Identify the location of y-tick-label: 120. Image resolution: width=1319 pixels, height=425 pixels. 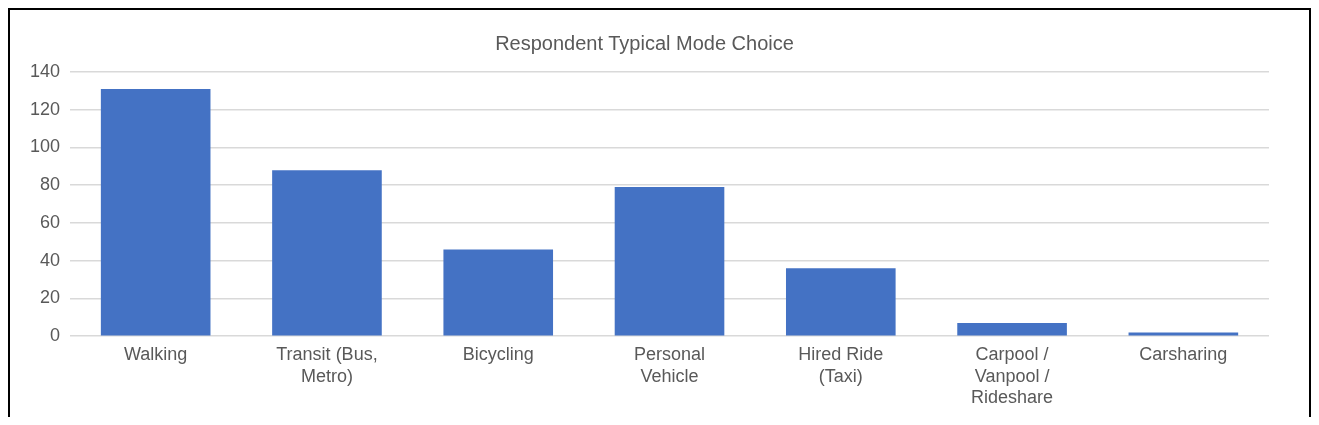
(45, 108).